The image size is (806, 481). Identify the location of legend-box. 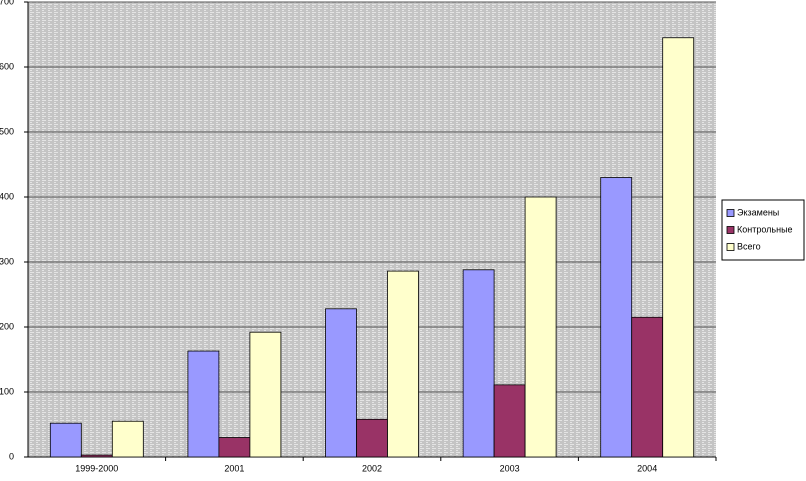
(763, 230).